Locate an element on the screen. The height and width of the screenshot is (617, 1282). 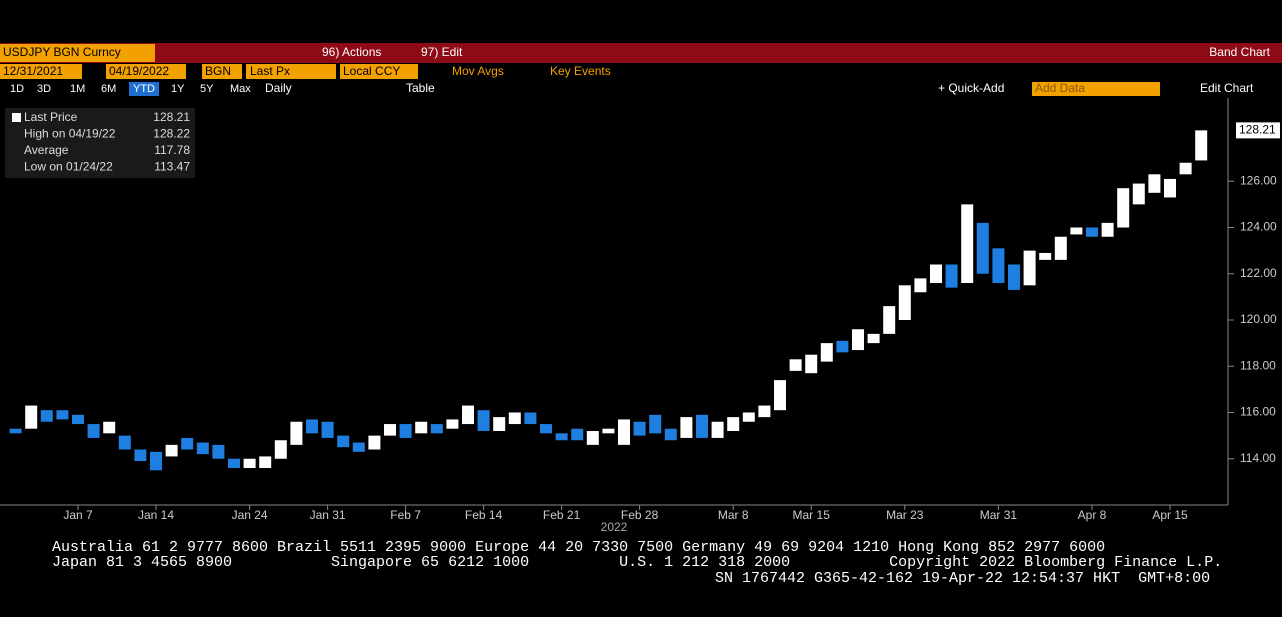
x-tick-label: Feb 21 is located at coordinates (562, 515).